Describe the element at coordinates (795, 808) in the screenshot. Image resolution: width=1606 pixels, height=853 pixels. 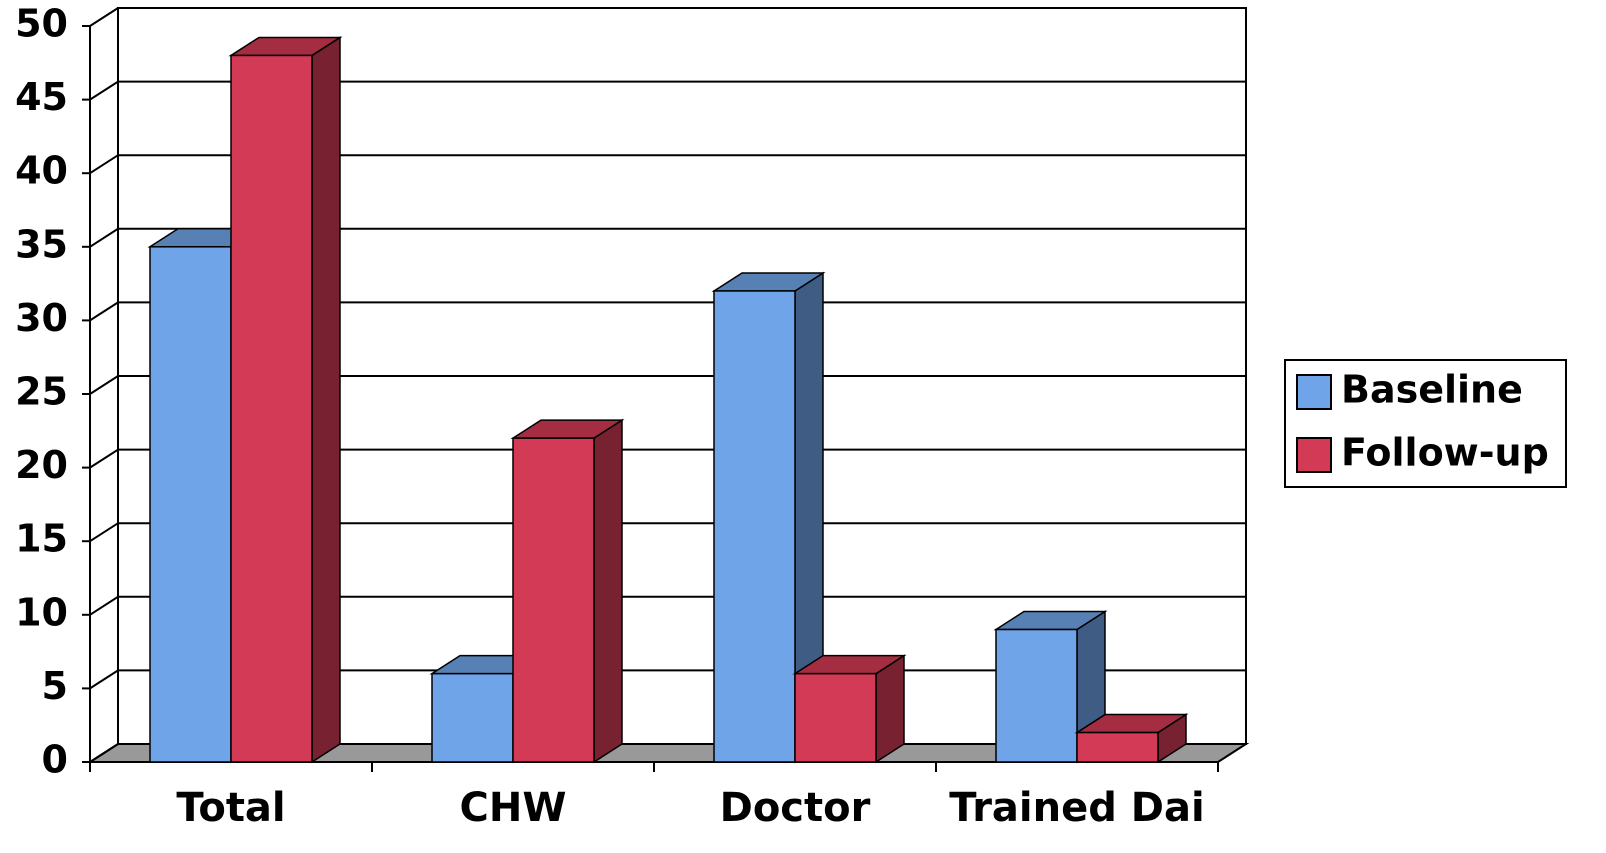
I see `x-tick-label: Doctor` at that location.